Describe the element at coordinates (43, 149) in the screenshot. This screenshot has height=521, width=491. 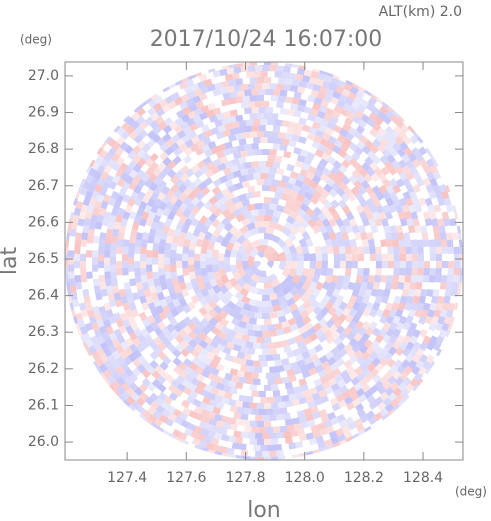
I see `y-tick-label: 26.8` at that location.